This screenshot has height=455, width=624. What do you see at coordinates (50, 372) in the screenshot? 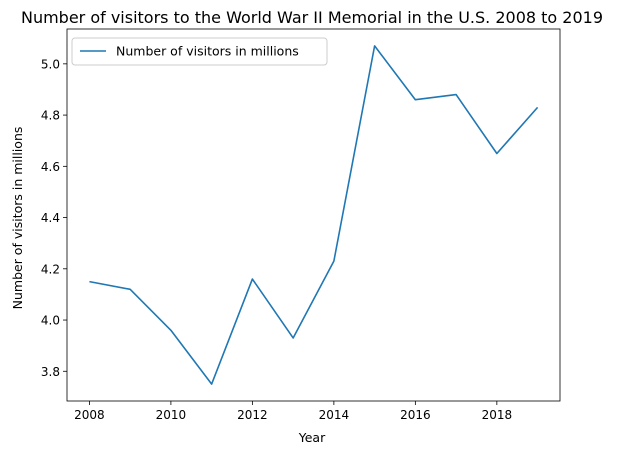
I see `y-tick-label: 3.8` at bounding box center [50, 372].